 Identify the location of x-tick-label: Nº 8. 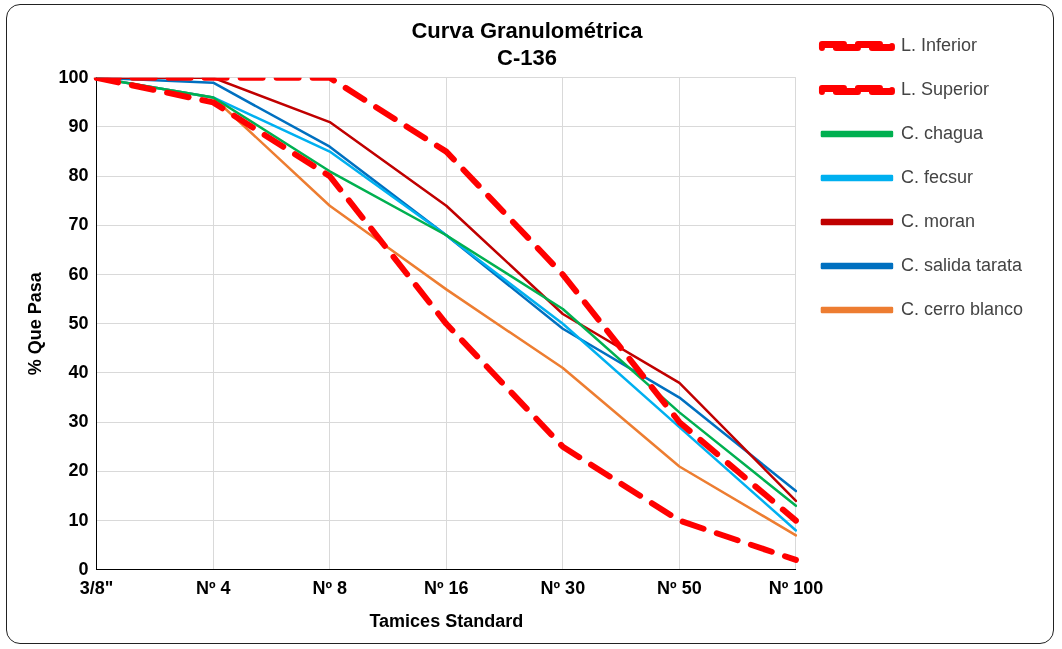
(330, 587).